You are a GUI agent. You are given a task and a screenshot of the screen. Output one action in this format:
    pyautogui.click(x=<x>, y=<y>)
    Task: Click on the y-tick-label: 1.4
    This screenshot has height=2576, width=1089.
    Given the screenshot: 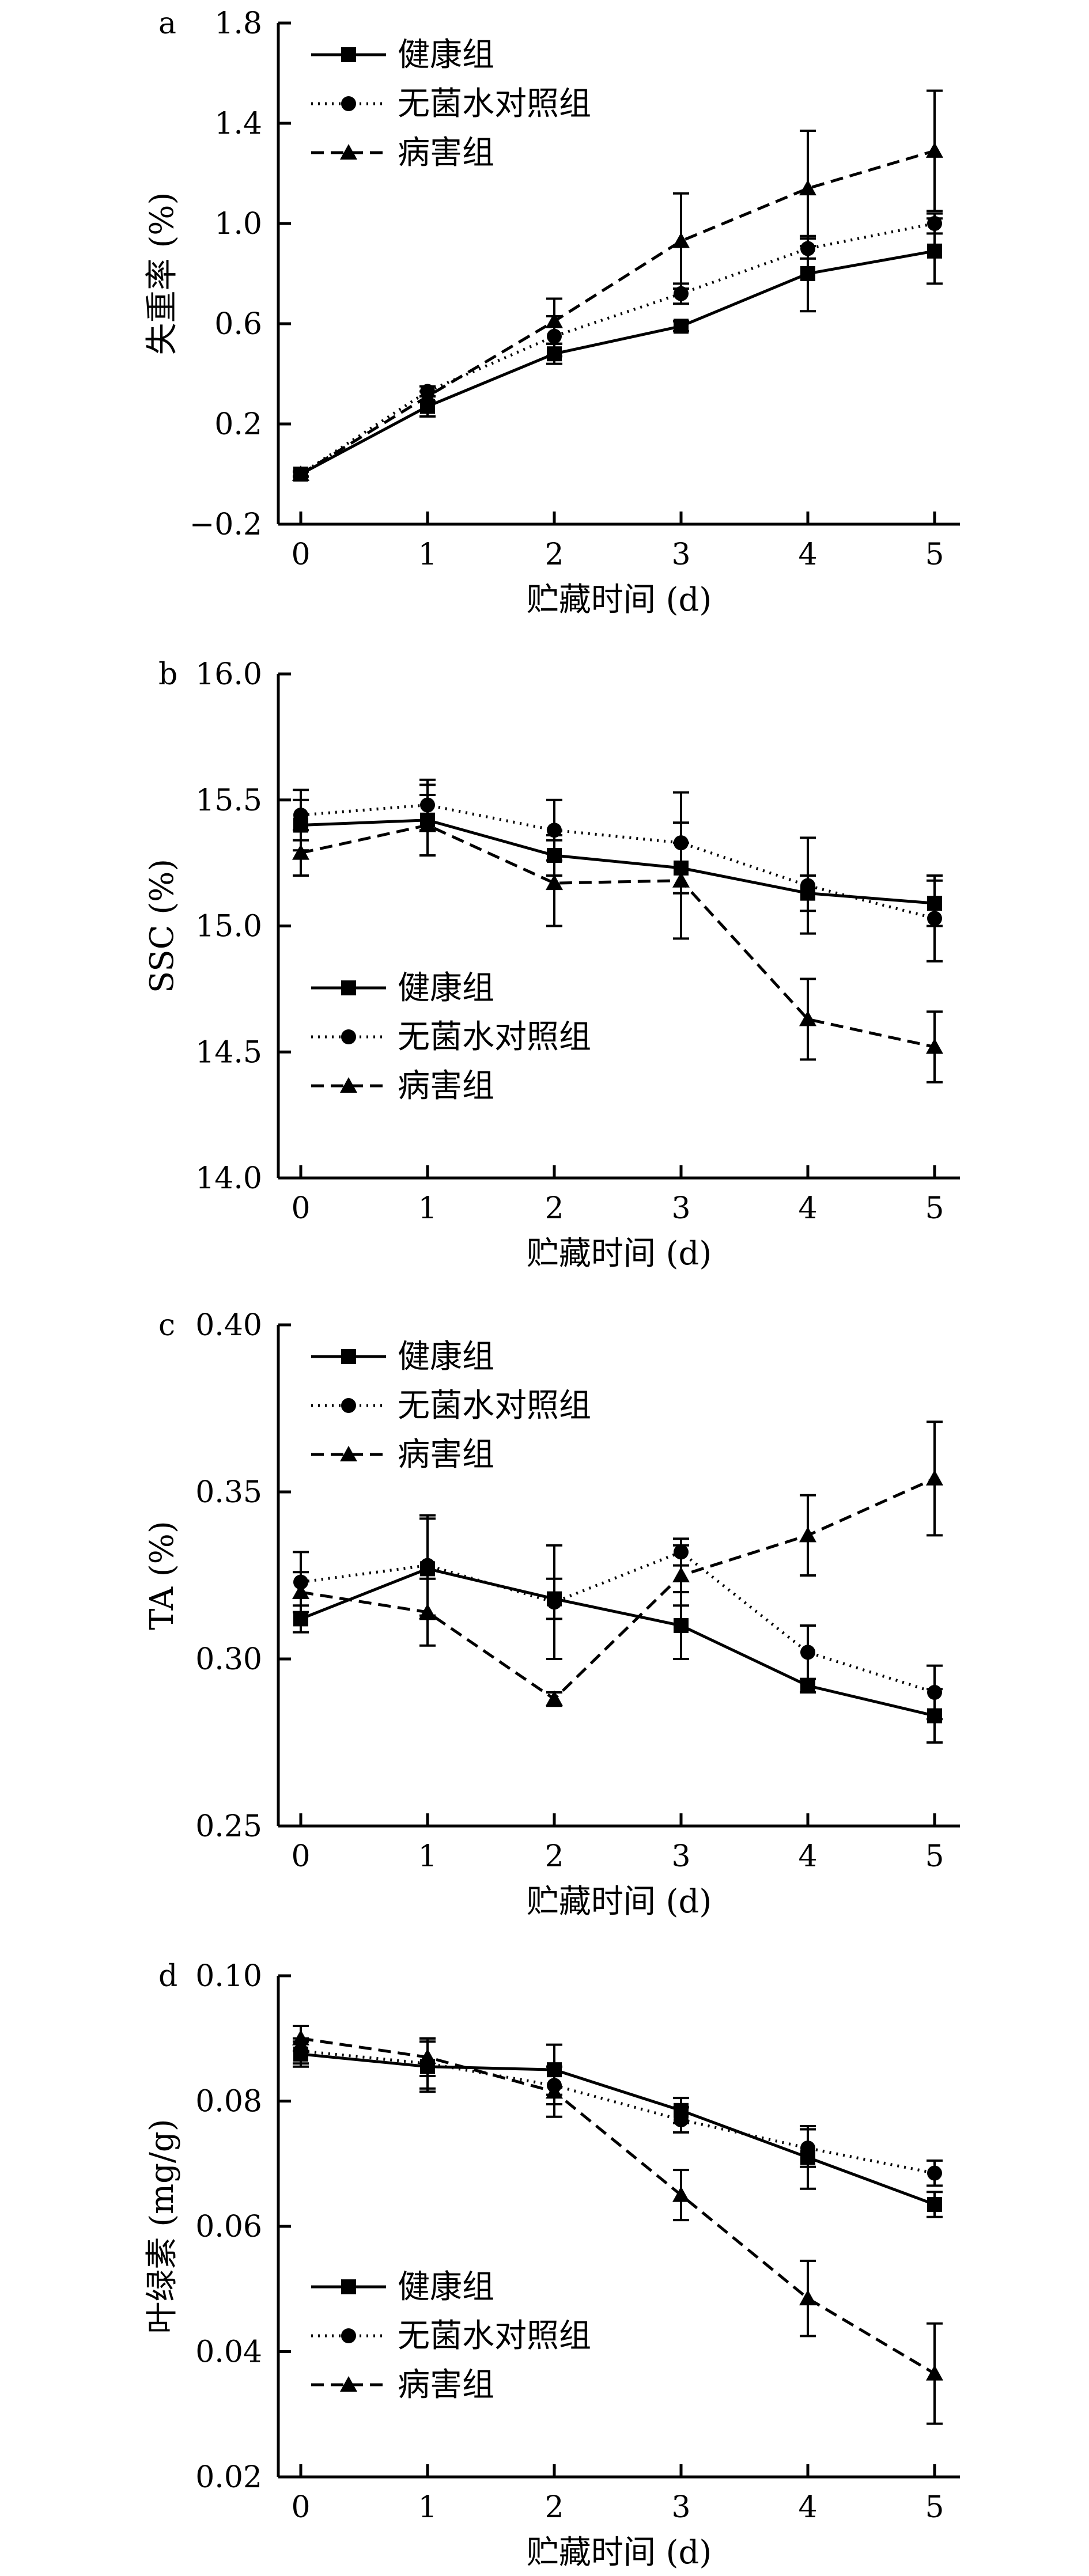 What is the action you would take?
    pyautogui.click(x=238, y=124)
    